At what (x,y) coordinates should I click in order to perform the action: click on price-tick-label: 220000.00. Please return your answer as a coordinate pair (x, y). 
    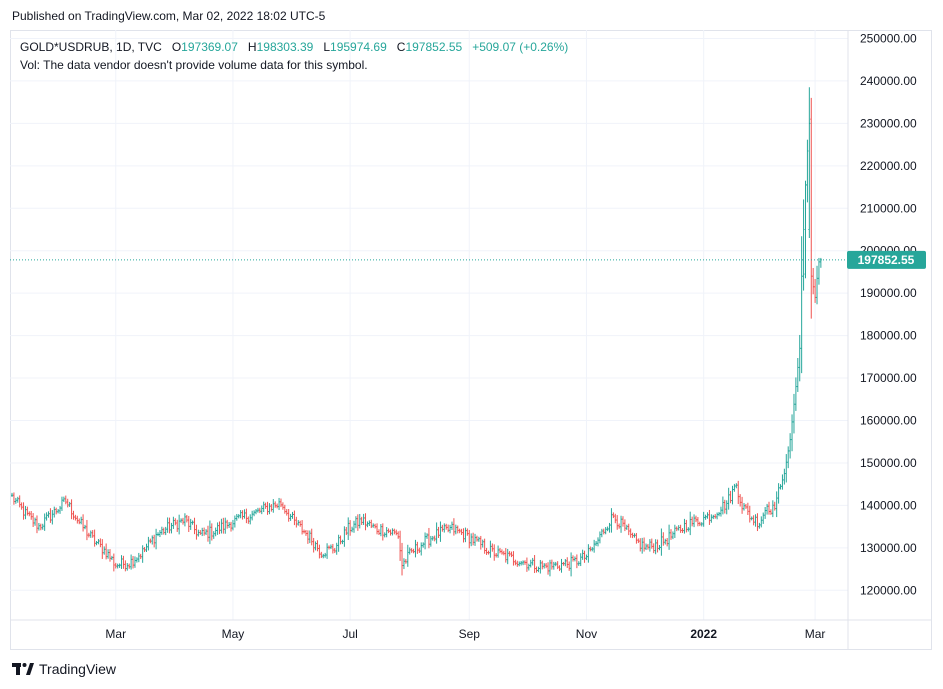
    Looking at the image, I should click on (888, 166).